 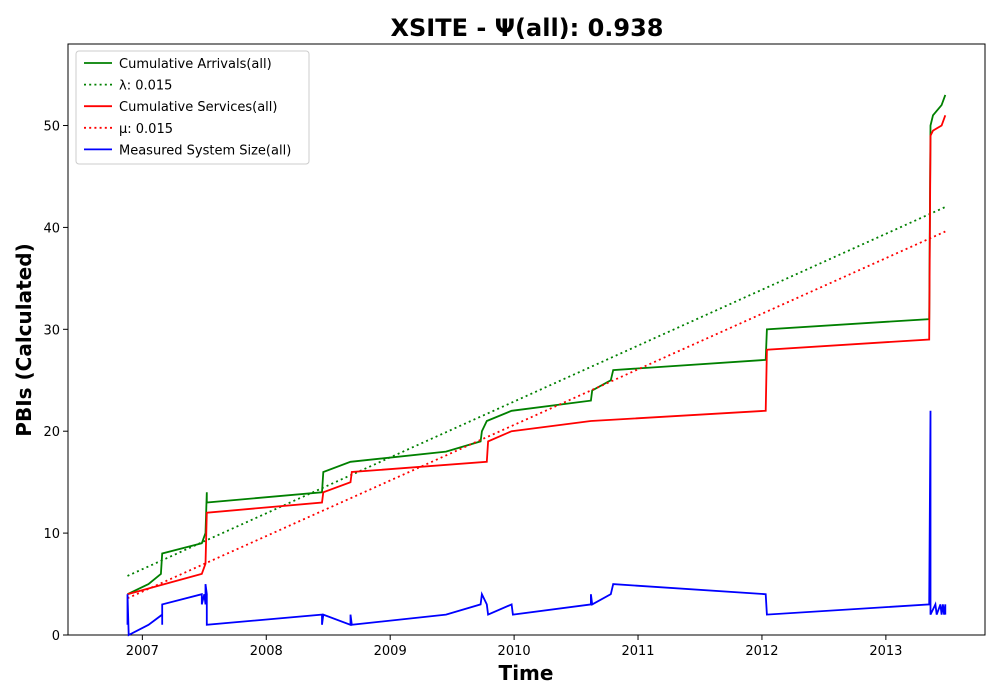 I want to click on legend-label: Cumulative Arrivals(all), so click(x=195, y=64).